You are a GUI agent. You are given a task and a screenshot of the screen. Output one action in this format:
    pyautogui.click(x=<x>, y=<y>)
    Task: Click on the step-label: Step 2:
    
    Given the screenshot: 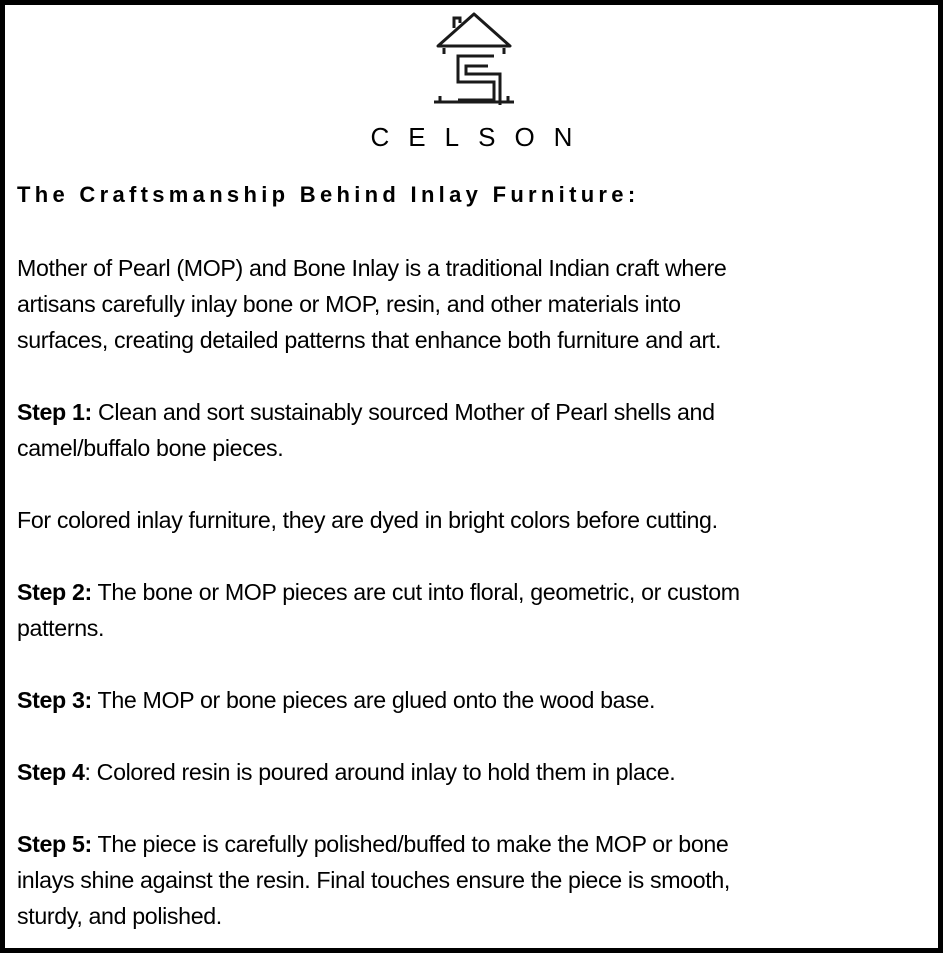 What is the action you would take?
    pyautogui.click(x=54, y=592)
    